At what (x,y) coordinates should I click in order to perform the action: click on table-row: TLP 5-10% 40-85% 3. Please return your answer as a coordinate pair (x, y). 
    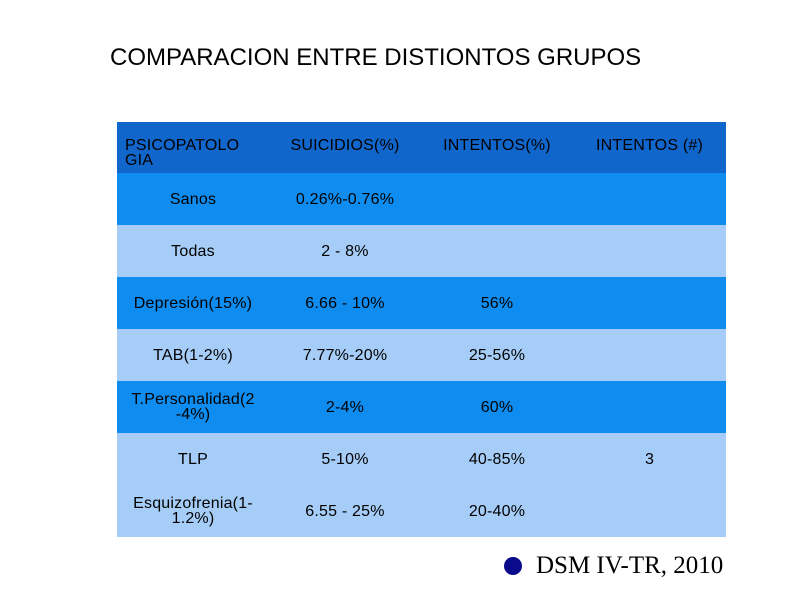
    Looking at the image, I should click on (421, 459).